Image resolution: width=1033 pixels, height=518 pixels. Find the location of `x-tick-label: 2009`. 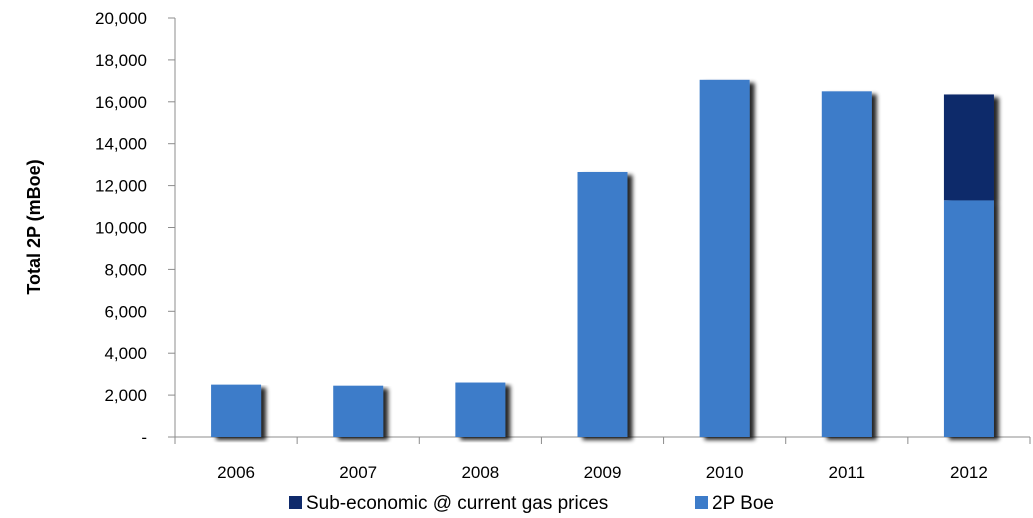

x-tick-label: 2009 is located at coordinates (603, 472).